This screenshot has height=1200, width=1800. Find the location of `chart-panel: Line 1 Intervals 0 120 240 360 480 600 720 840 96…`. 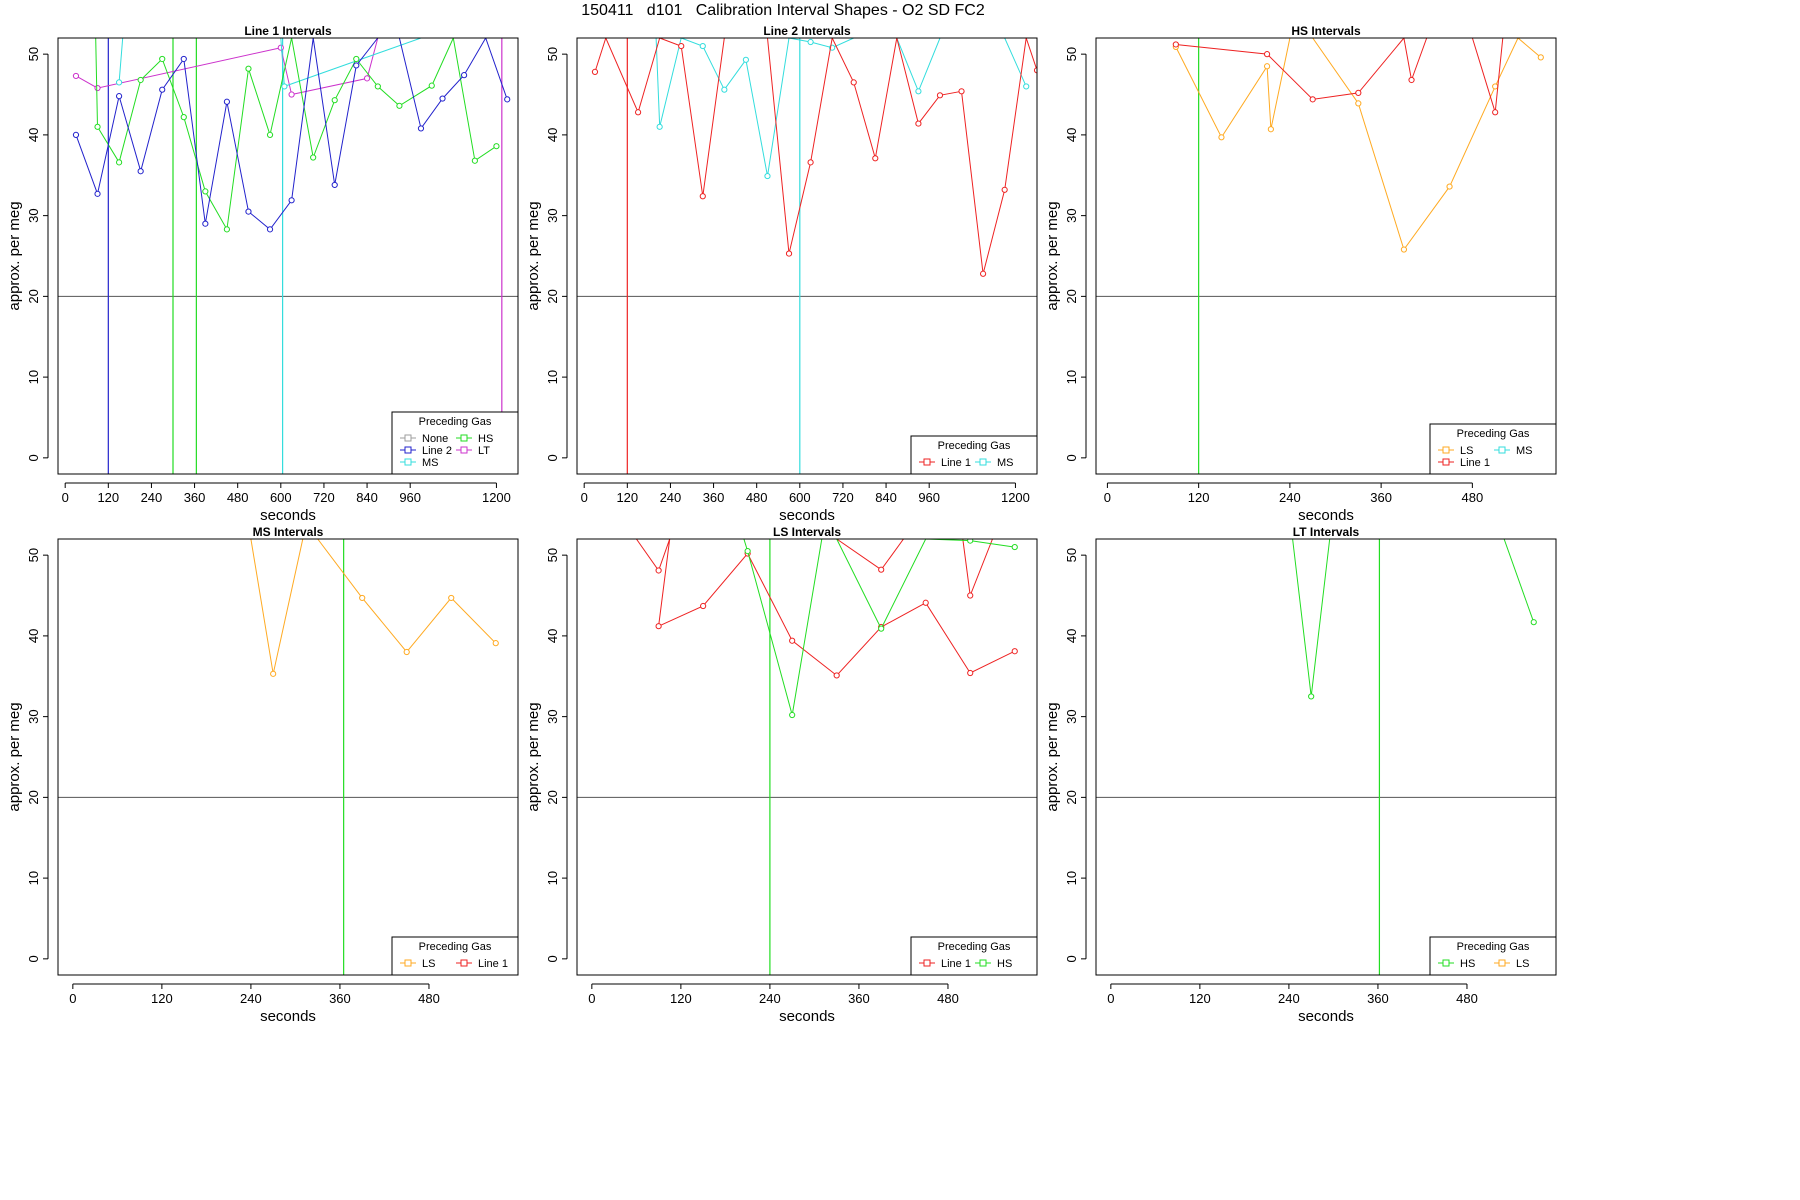

chart-panel: Line 1 Intervals 0 120 240 360 480 600 720 840 96… is located at coordinates (262, 274).